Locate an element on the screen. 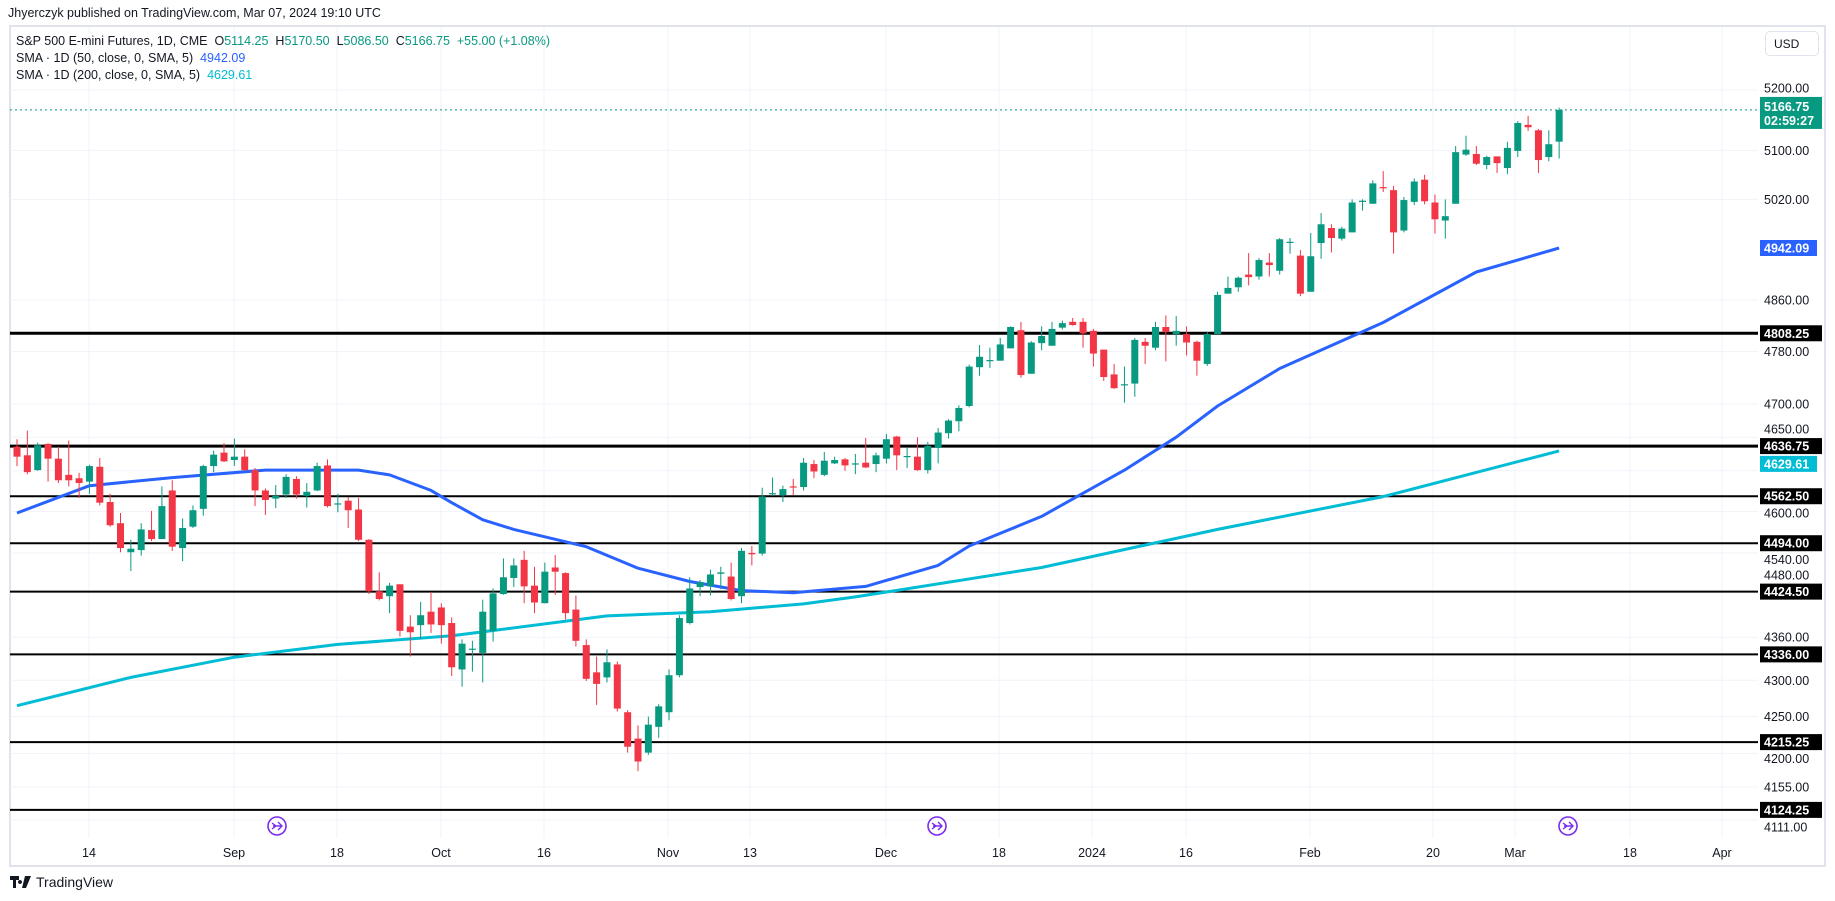 This screenshot has height=901, width=1835. legend-sma200-row: SMA · 1D (200, close, 0, SMA, 5) 4629.61 is located at coordinates (283, 75).